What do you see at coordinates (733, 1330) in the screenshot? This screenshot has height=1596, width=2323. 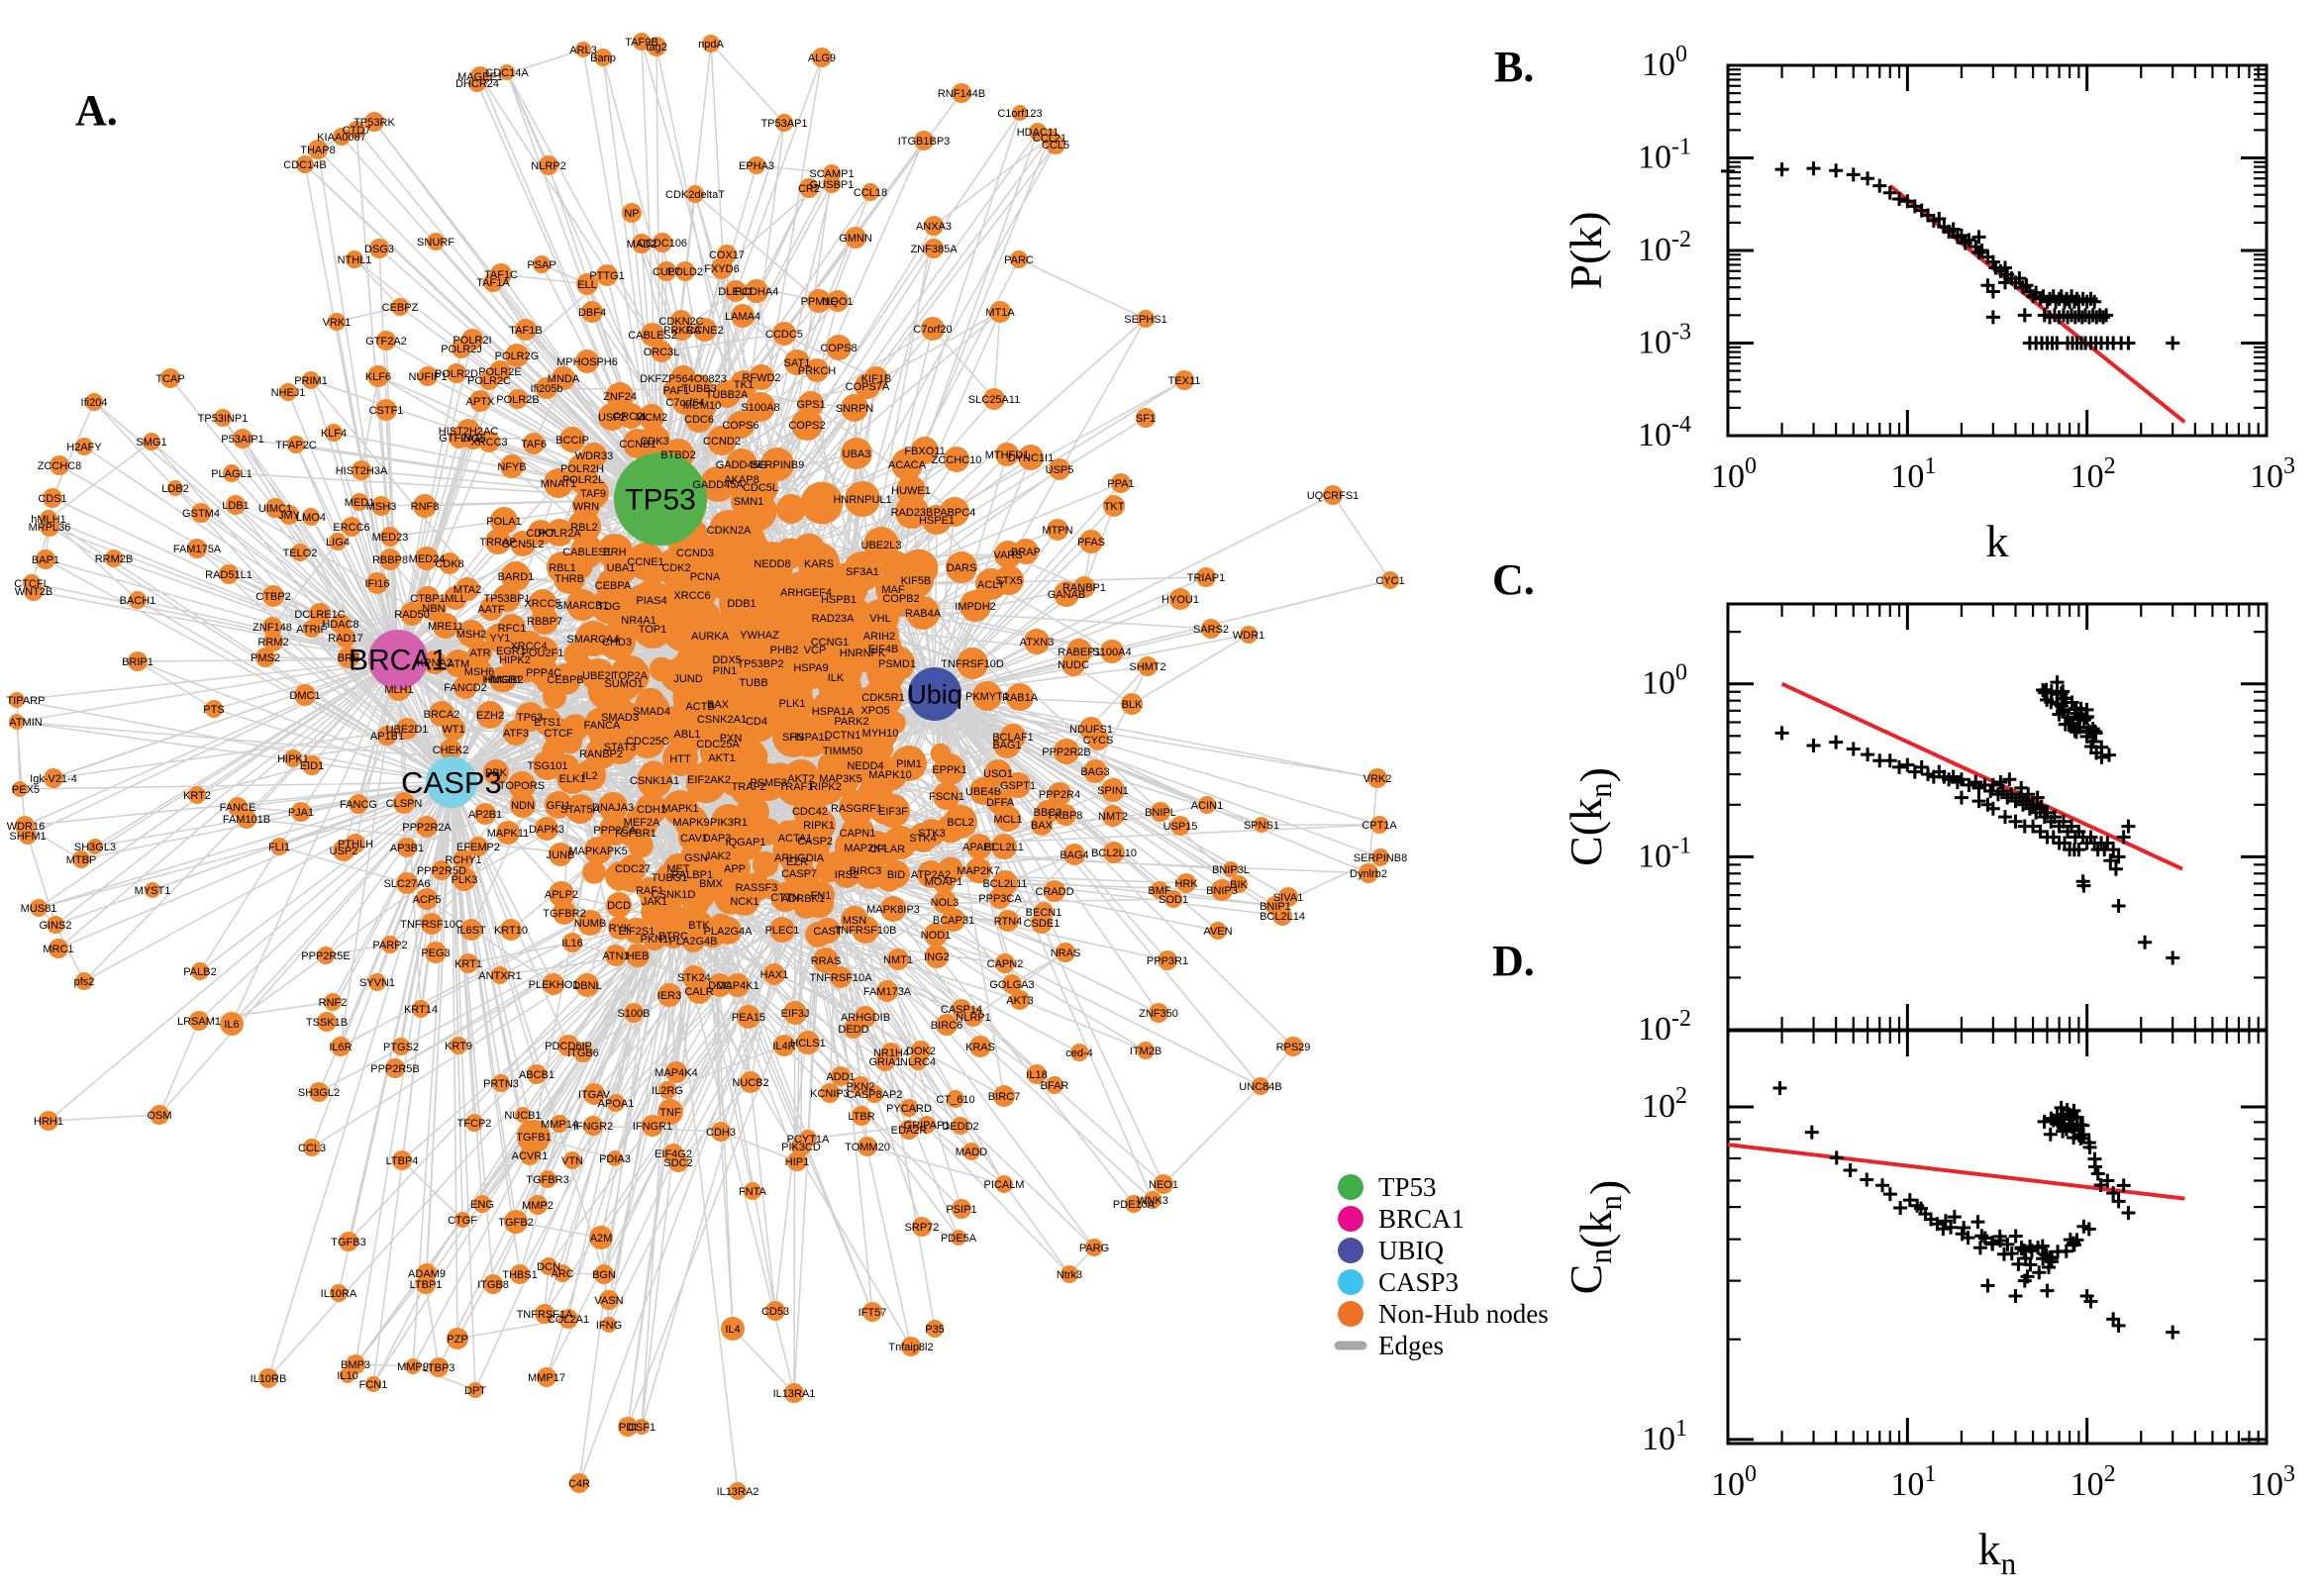 I see `node-label: IL4` at bounding box center [733, 1330].